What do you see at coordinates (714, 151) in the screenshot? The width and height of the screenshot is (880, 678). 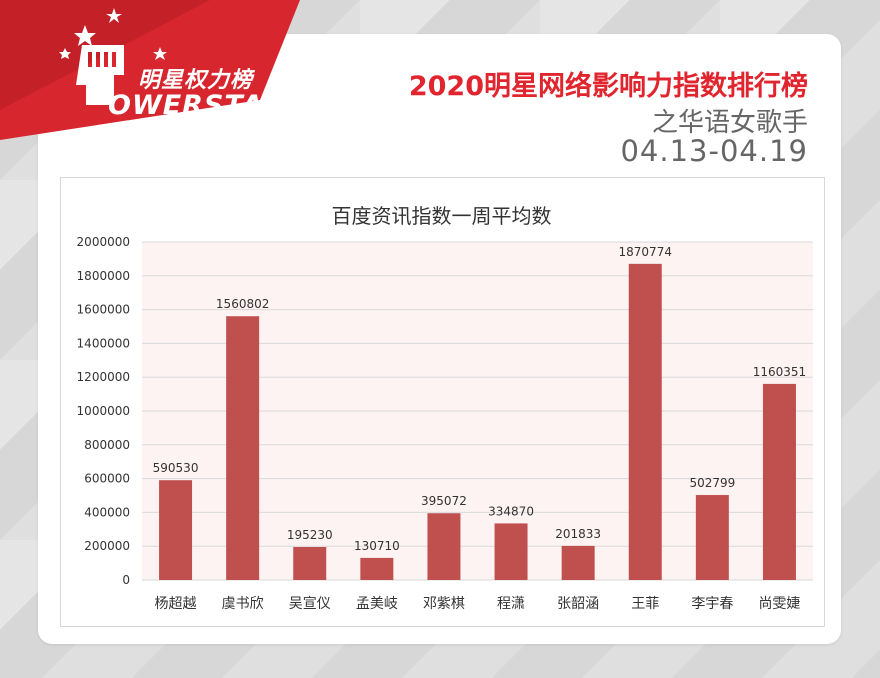 I see `date-range: 04.13-04.19` at bounding box center [714, 151].